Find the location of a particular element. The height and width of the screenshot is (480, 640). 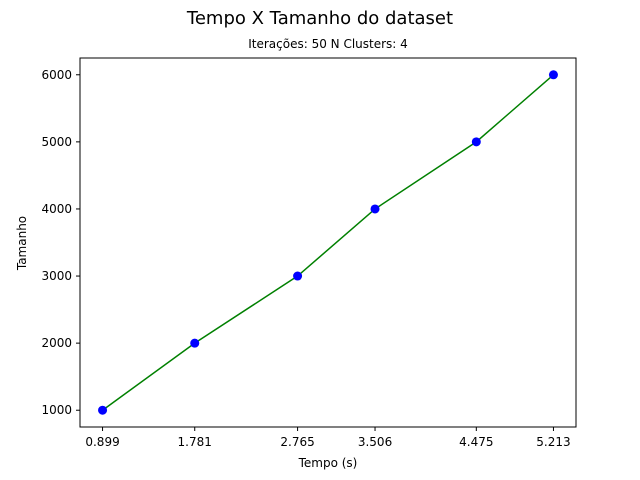

x-tick-label: 5.213 is located at coordinates (553, 442).